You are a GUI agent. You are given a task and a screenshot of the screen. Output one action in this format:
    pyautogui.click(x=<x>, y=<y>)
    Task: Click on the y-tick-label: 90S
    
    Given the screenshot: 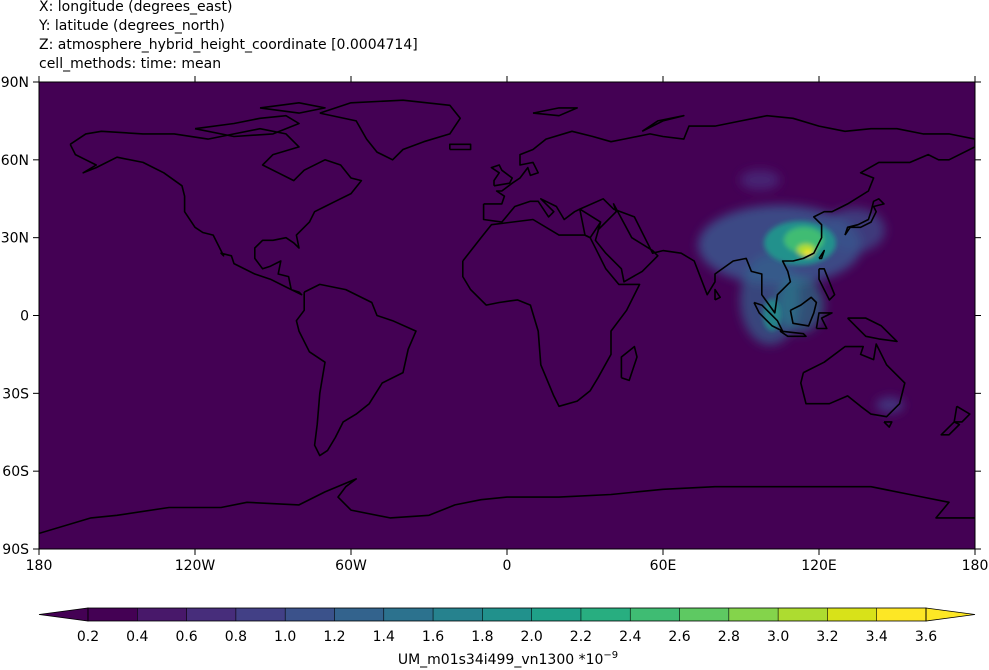 What is the action you would take?
    pyautogui.click(x=15, y=550)
    